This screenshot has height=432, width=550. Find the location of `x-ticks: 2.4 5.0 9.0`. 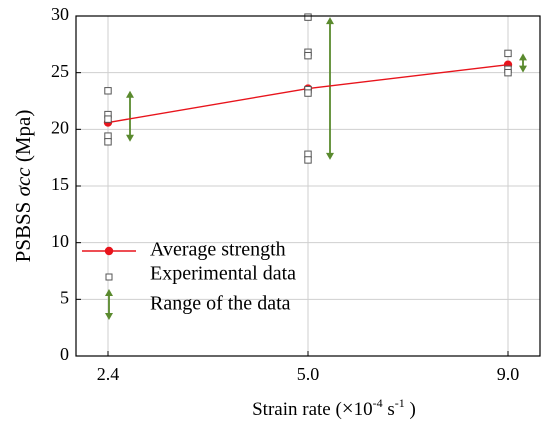

x-ticks: 2.4 5.0 9.0 is located at coordinates (308, 367).